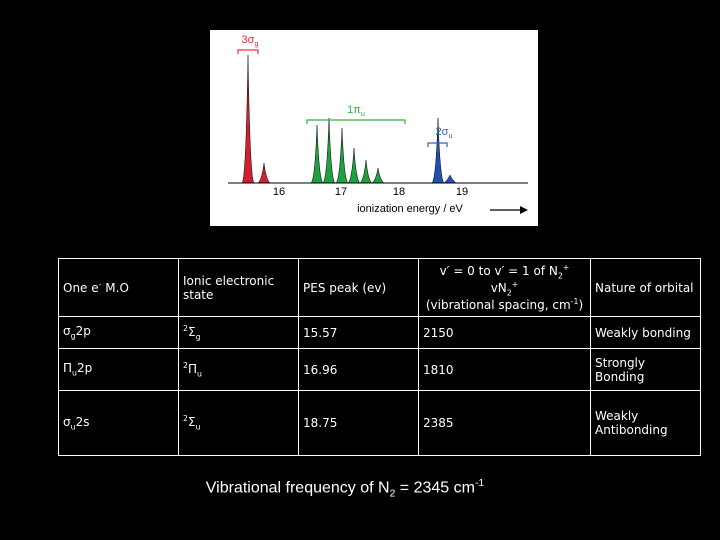 The image size is (720, 540). What do you see at coordinates (498, 305) in the screenshot?
I see `text-run: (vibrational spacing, cm` at bounding box center [498, 305].